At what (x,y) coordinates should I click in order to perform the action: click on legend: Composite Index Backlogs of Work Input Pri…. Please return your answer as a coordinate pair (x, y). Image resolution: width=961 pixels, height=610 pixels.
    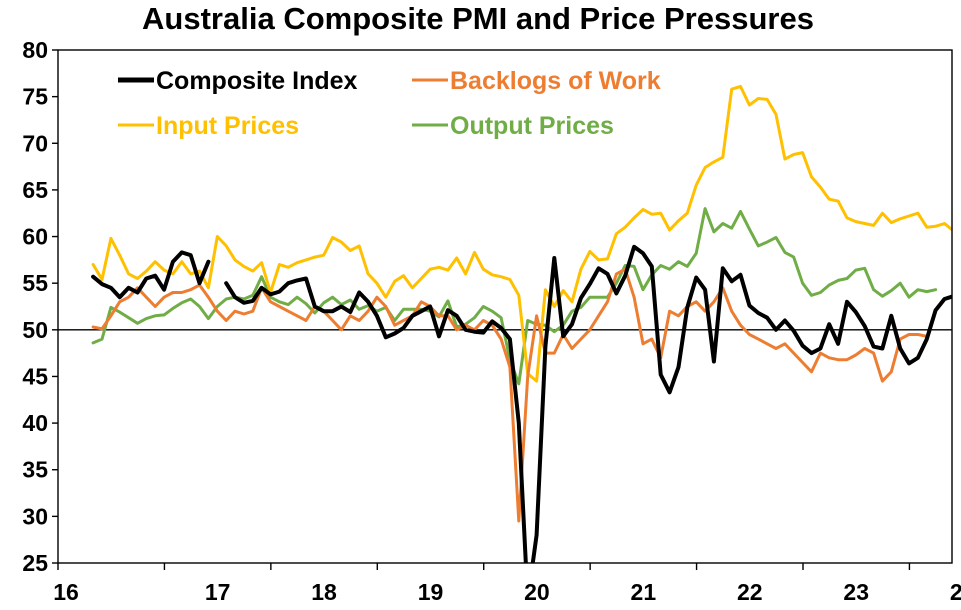
    Looking at the image, I should click on (389, 103).